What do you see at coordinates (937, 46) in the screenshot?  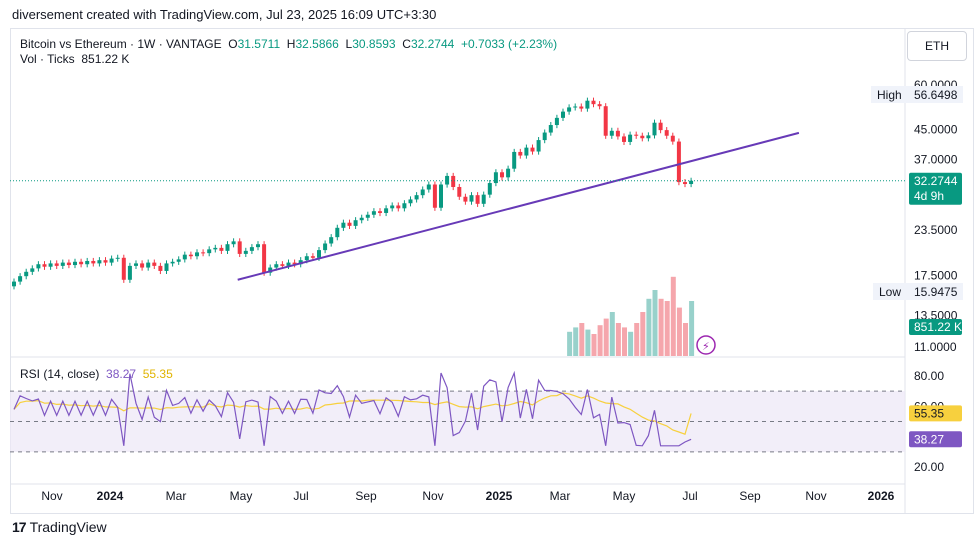 I see `compare-symbol-button: ETH` at bounding box center [937, 46].